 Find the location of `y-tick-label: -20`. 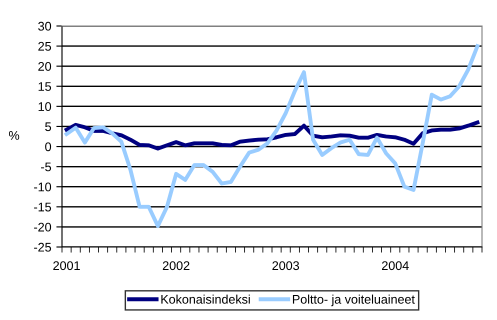

y-tick-label: -20 is located at coordinates (43, 227).